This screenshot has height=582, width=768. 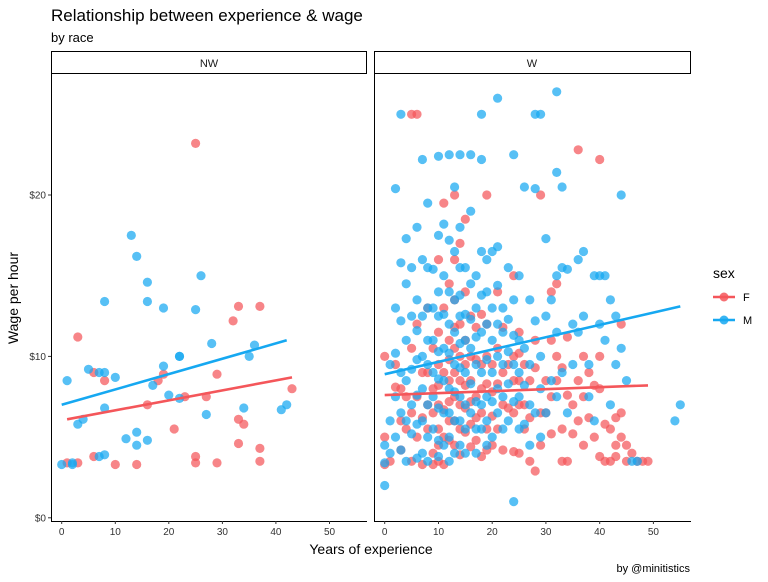 I want to click on y-axis-title: Wage per hour, so click(x=13, y=298).